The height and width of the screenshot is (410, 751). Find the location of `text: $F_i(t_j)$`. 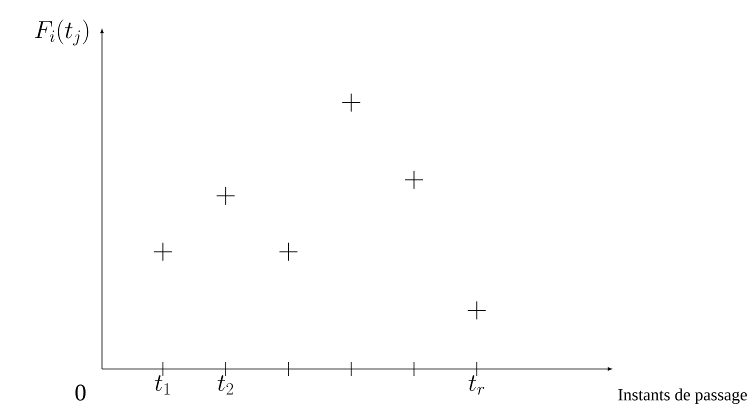

text: $F_i(t_j)$ is located at coordinates (61, 33).